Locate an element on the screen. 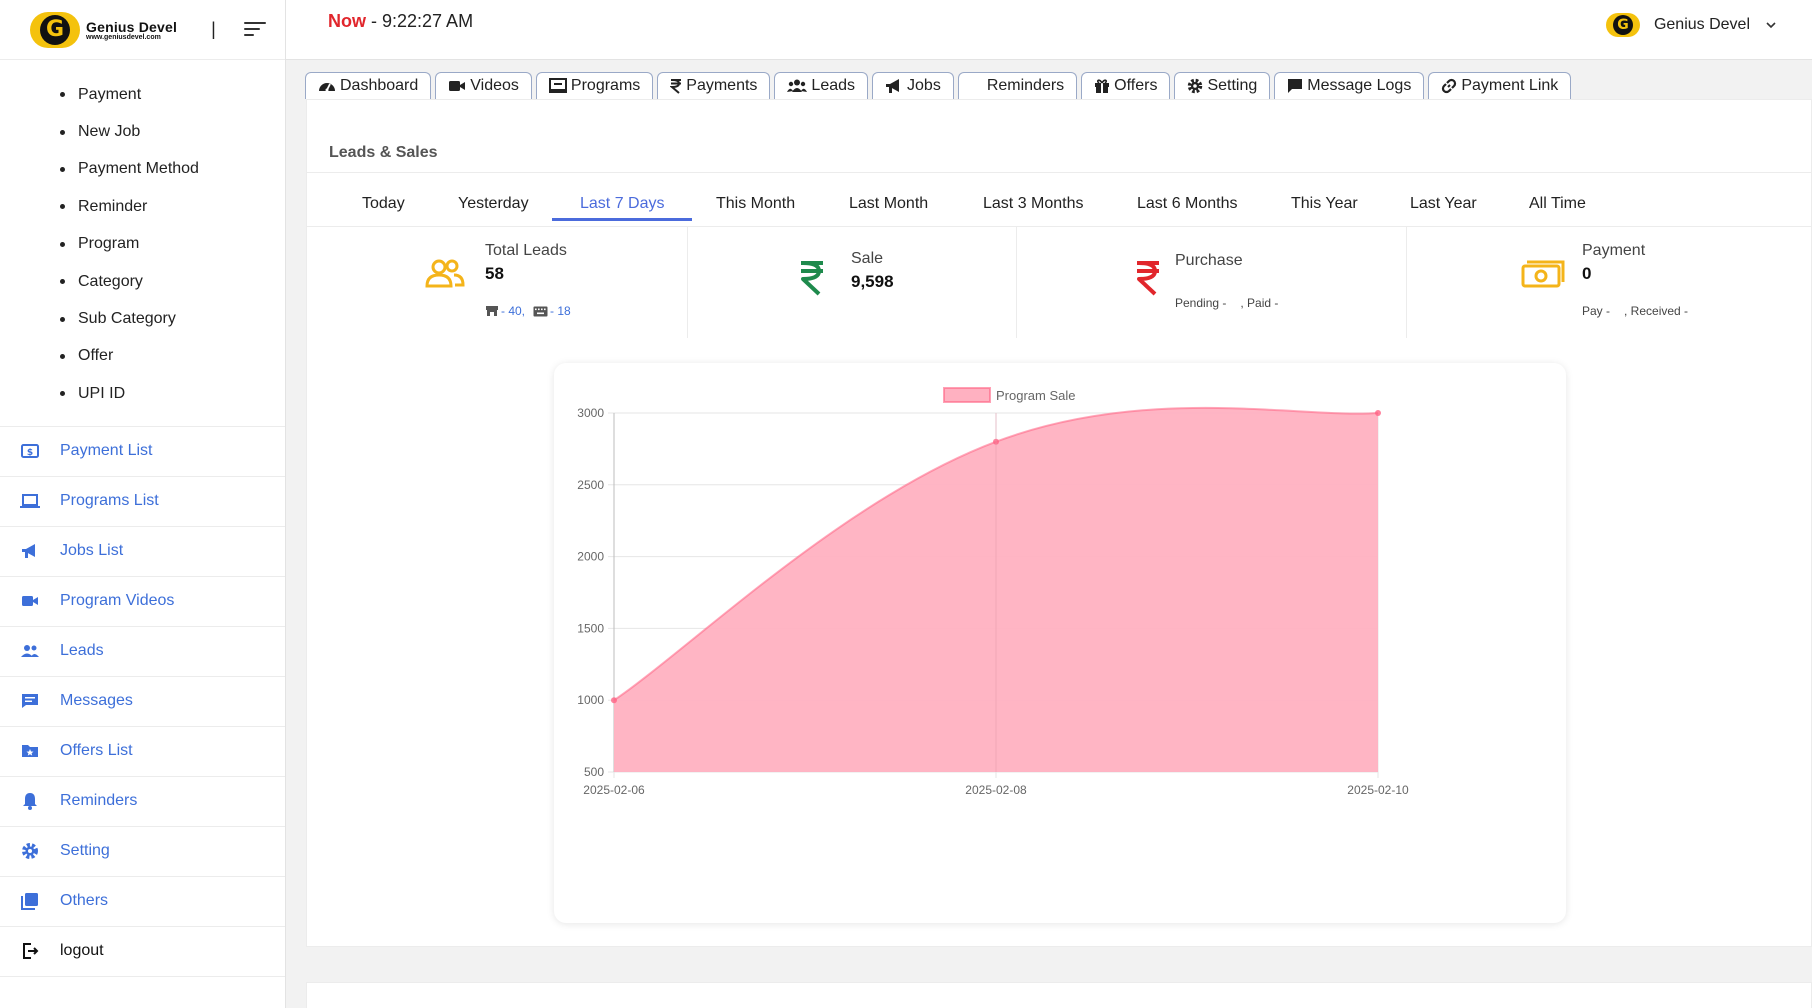  sidebar-item-others: Others is located at coordinates (142, 902).